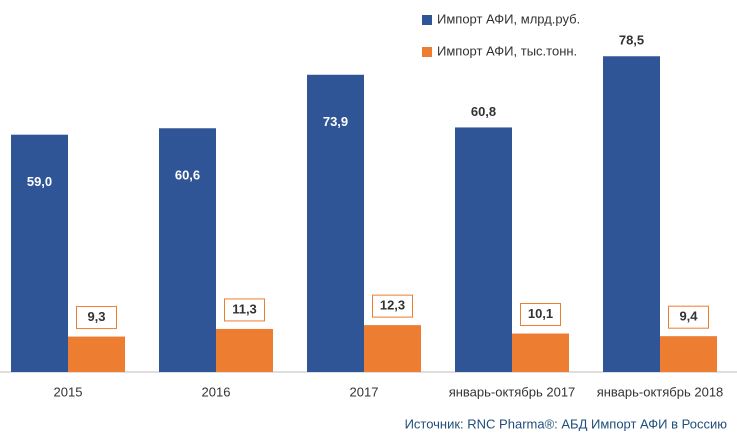 Image resolution: width=737 pixels, height=440 pixels. I want to click on data-label: 9,4, so click(688, 316).